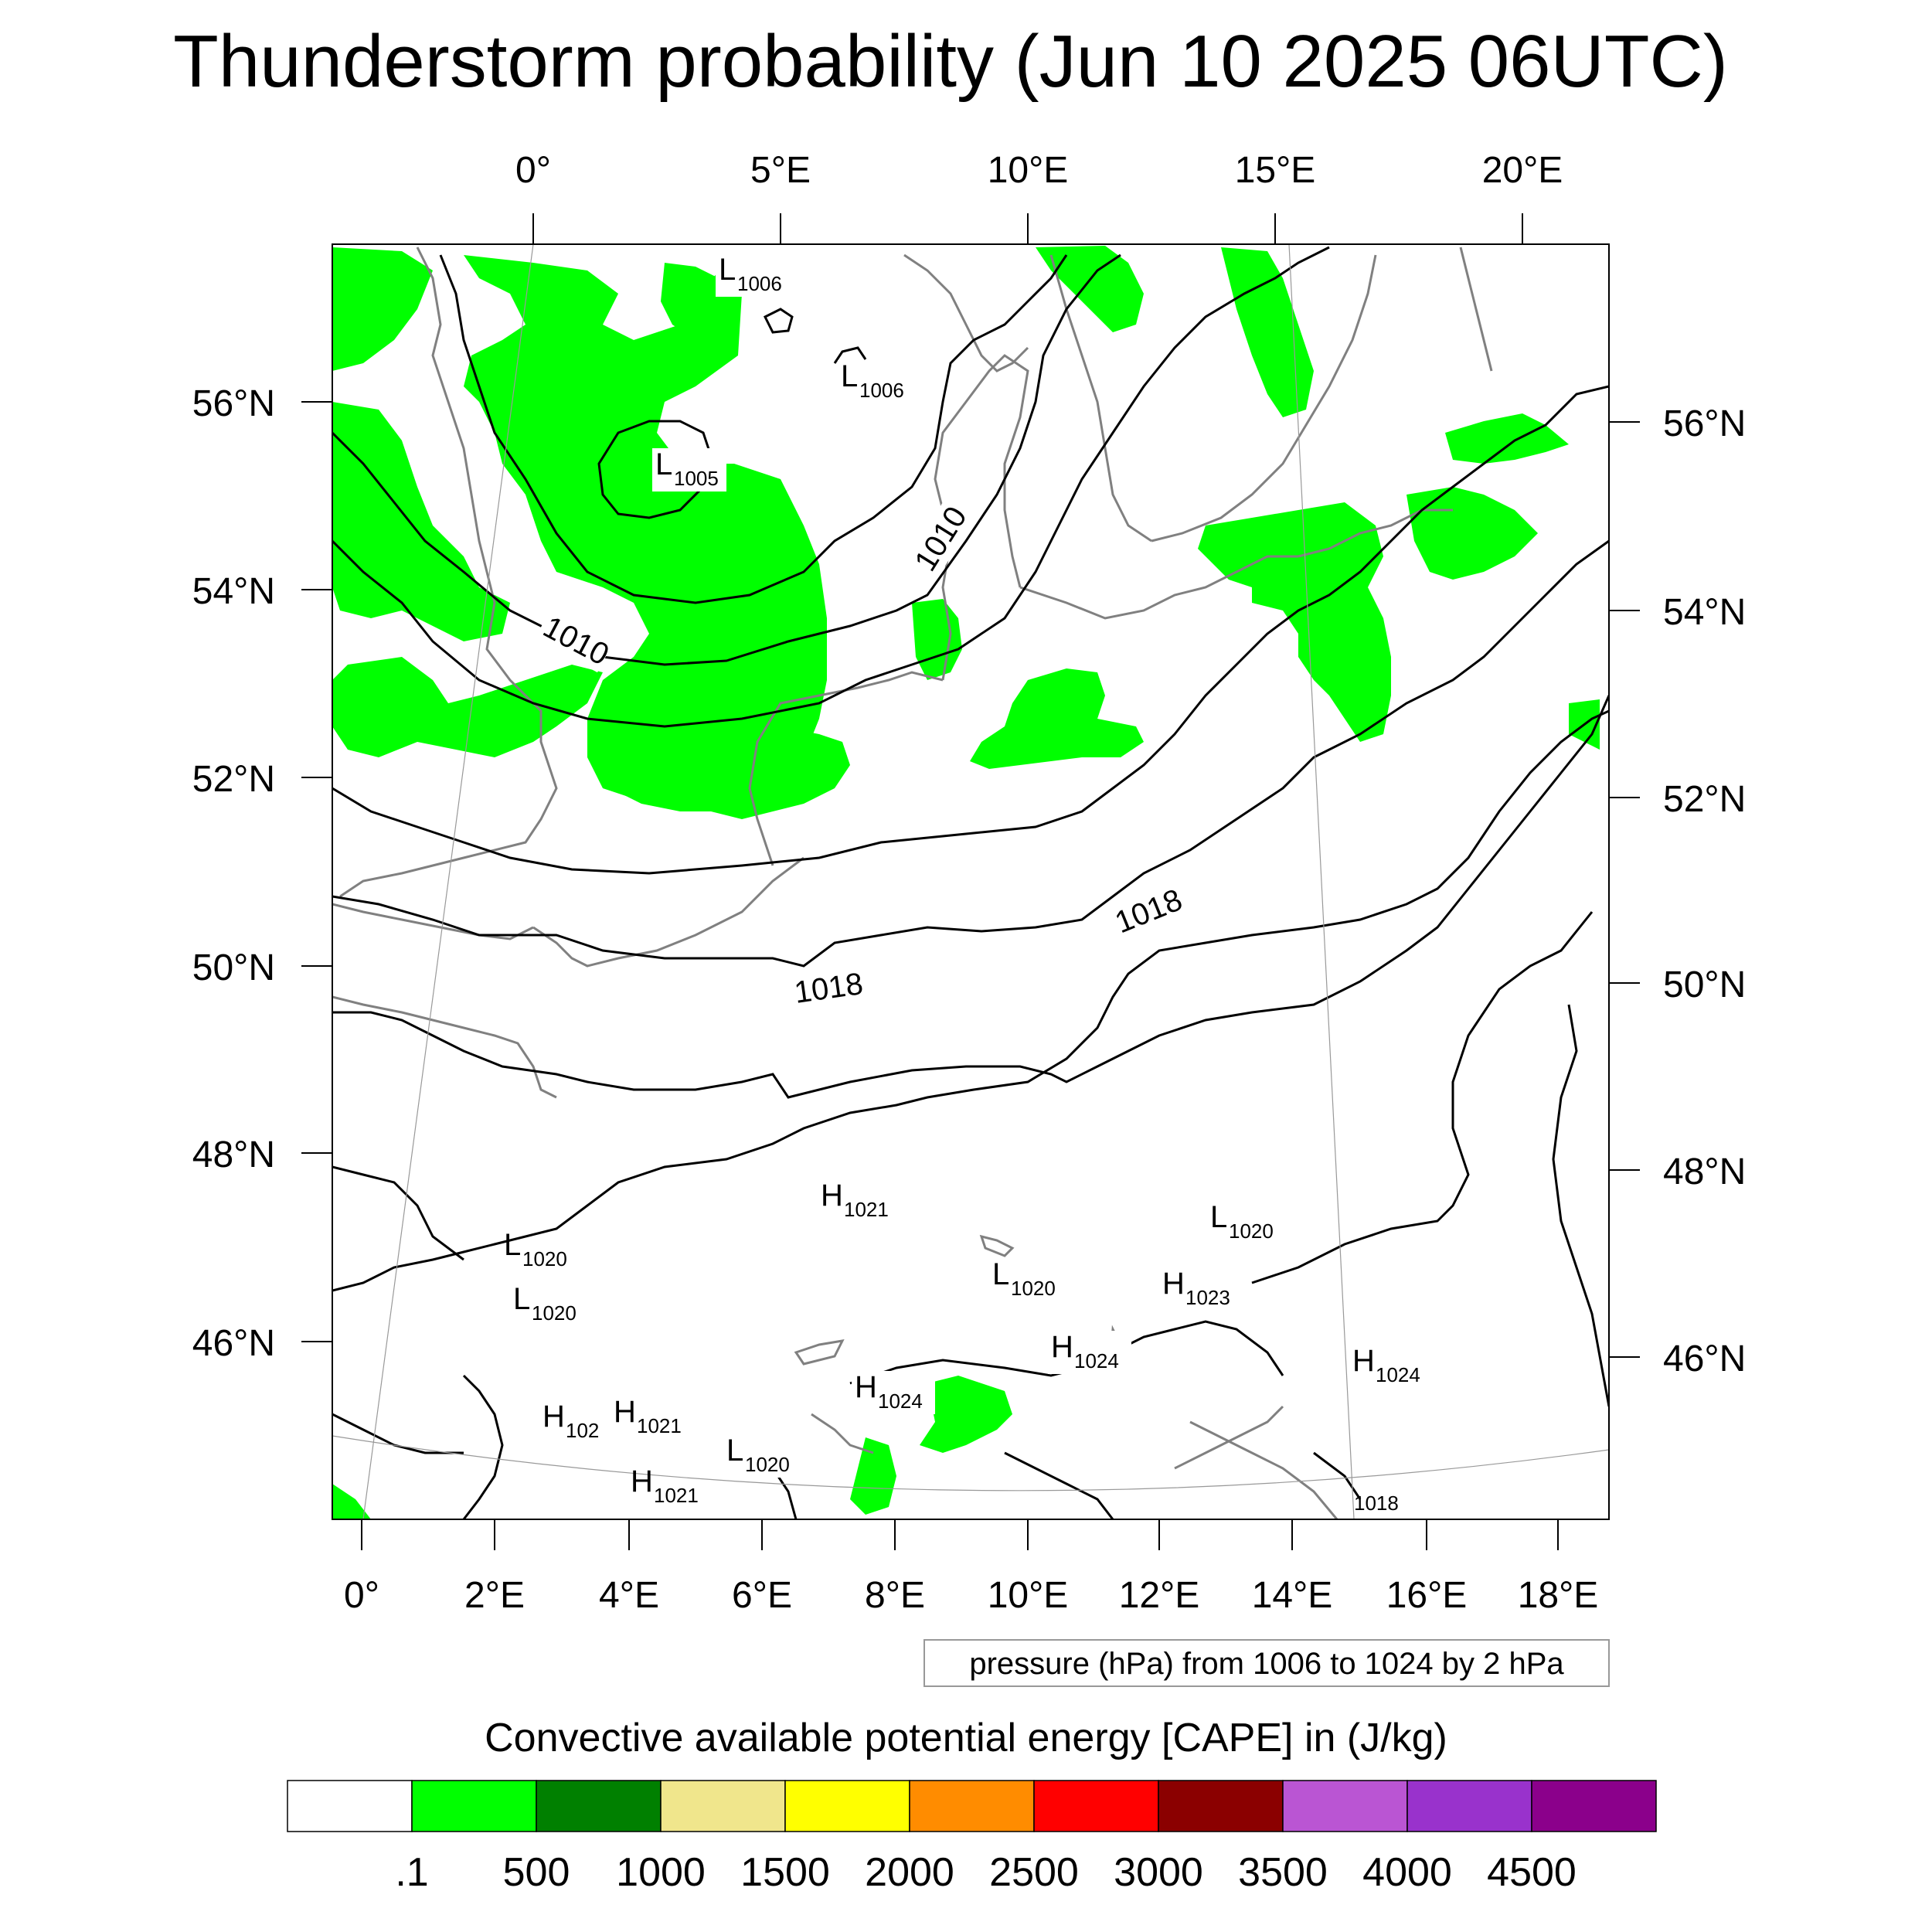  I want to click on coastline-sweden-south, so click(1264, 399).